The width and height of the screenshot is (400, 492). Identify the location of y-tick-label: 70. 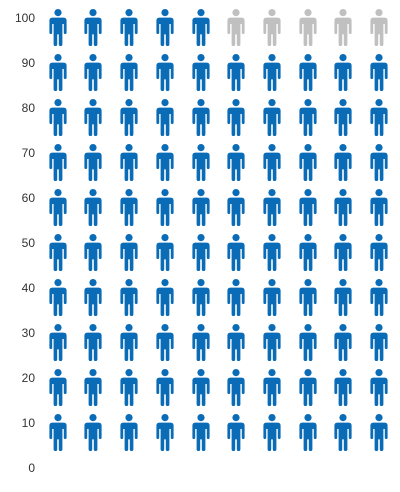
(29, 153).